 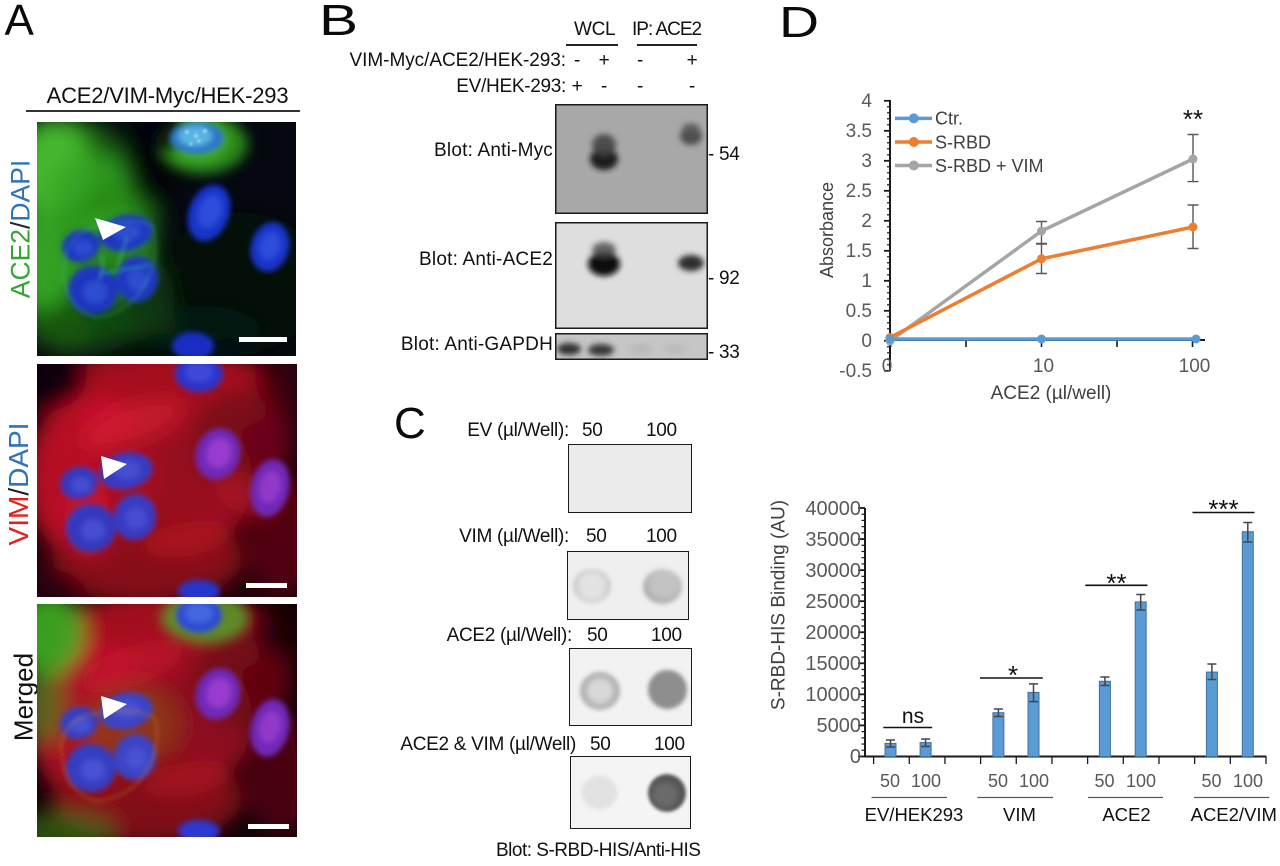 I want to click on svg-text: VIM, so click(x=1019, y=814).